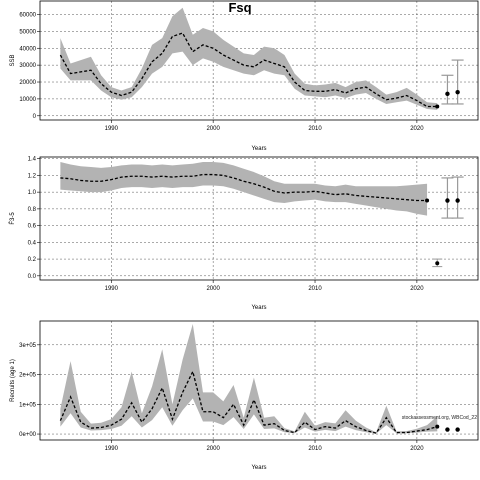 Image resolution: width=480 pixels, height=480 pixels. What do you see at coordinates (28, 346) in the screenshot?
I see `y-tick-label: 3e+05` at bounding box center [28, 346].